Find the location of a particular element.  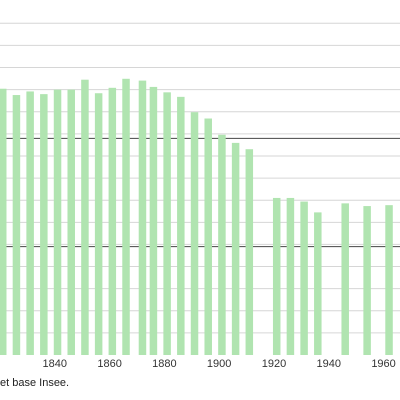

x-tick-label-1860: 1860 is located at coordinates (109, 364).